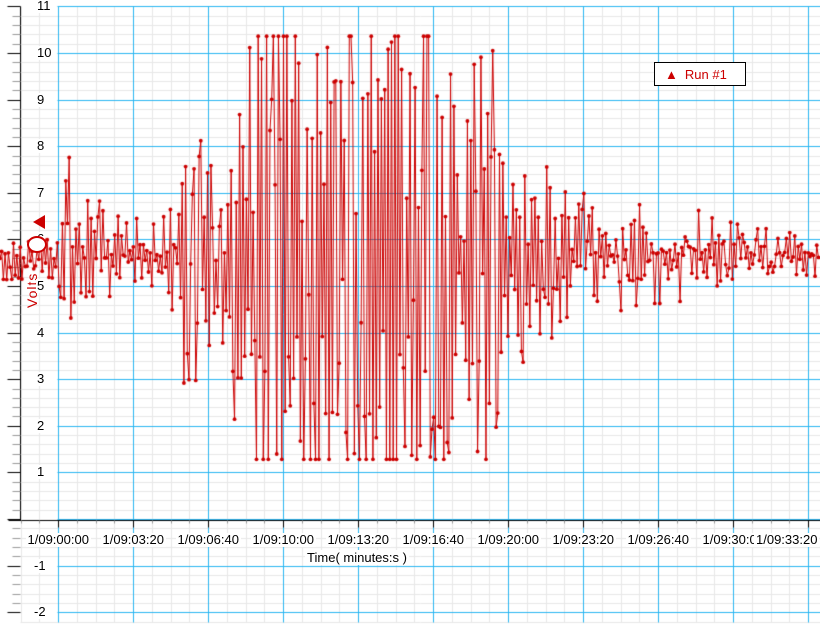 The image size is (820, 625). I want to click on legend: ▲ Run #1, so click(700, 74).